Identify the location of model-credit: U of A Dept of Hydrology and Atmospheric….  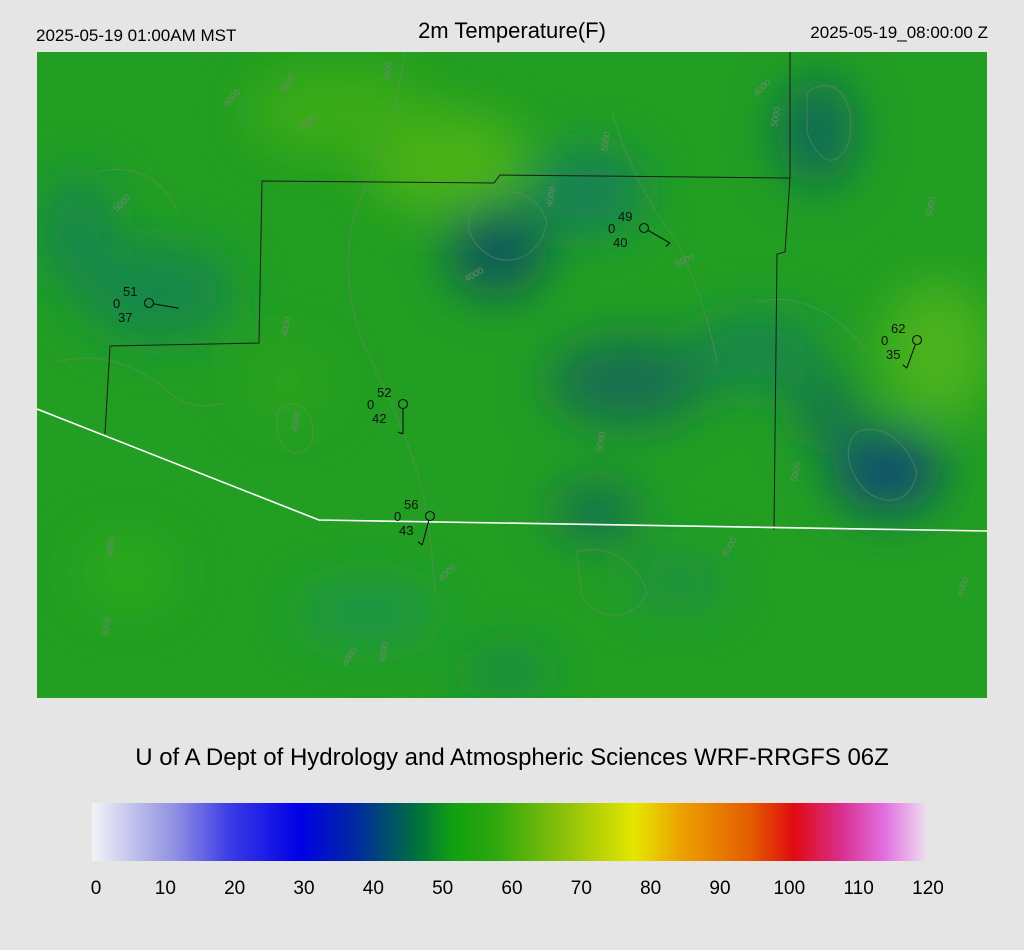
(512, 757).